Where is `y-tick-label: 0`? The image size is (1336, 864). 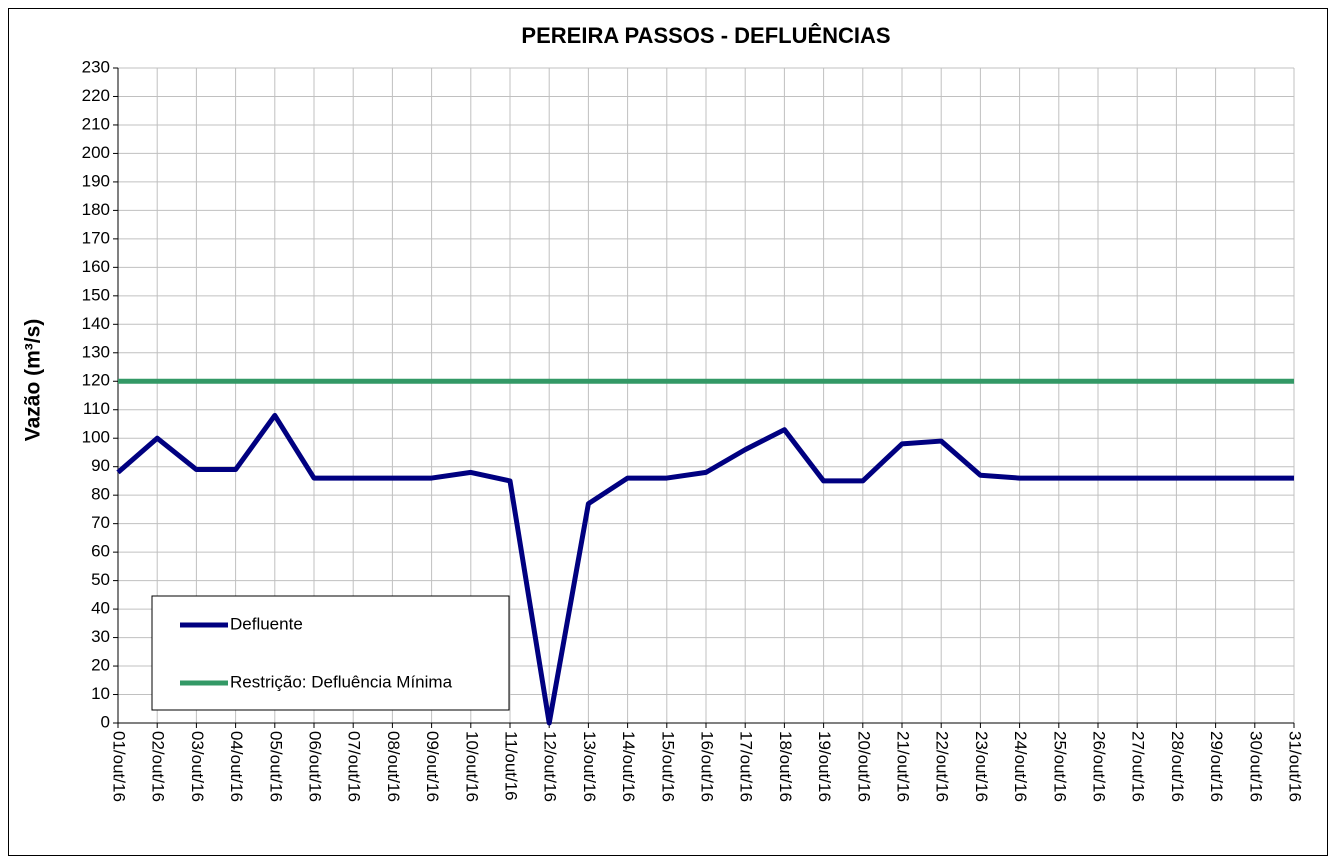 y-tick-label: 0 is located at coordinates (105, 721).